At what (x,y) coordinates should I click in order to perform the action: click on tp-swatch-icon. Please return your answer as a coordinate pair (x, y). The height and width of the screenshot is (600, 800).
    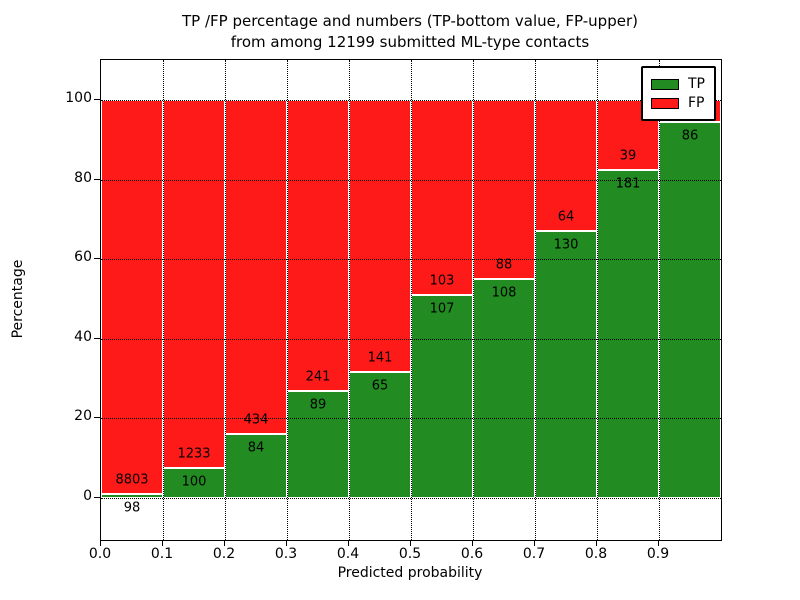
    Looking at the image, I should click on (665, 84).